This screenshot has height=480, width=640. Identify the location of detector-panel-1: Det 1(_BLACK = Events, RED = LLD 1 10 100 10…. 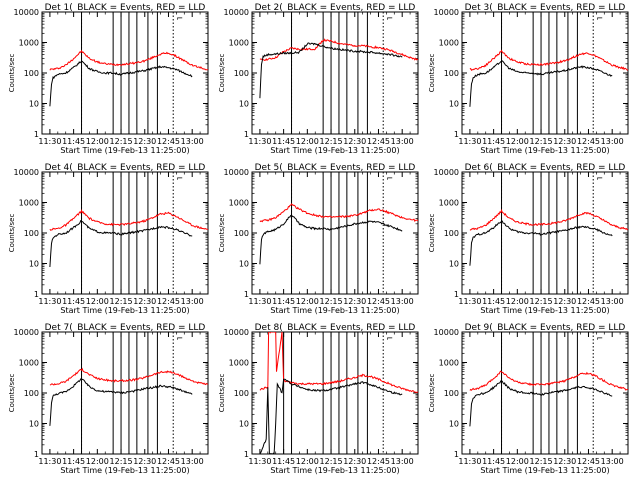
(108, 79).